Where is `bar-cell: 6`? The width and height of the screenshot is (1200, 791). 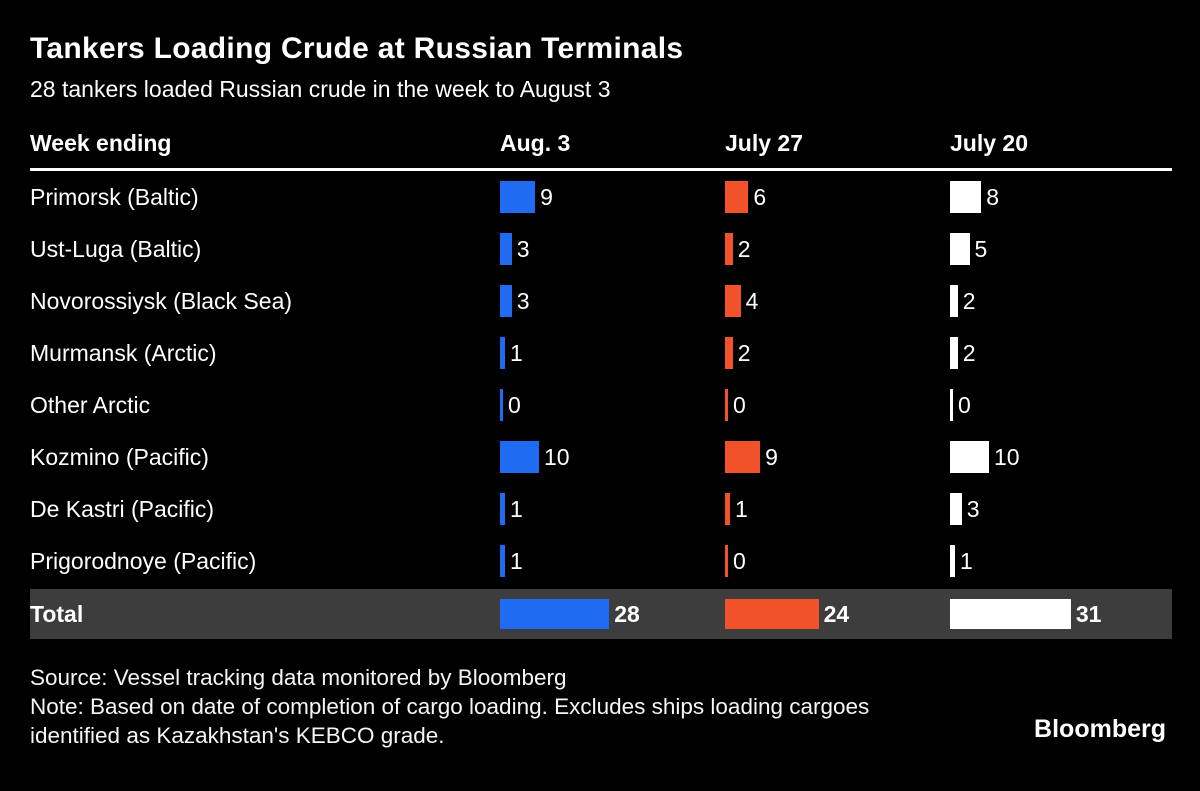 bar-cell: 6 is located at coordinates (837, 197).